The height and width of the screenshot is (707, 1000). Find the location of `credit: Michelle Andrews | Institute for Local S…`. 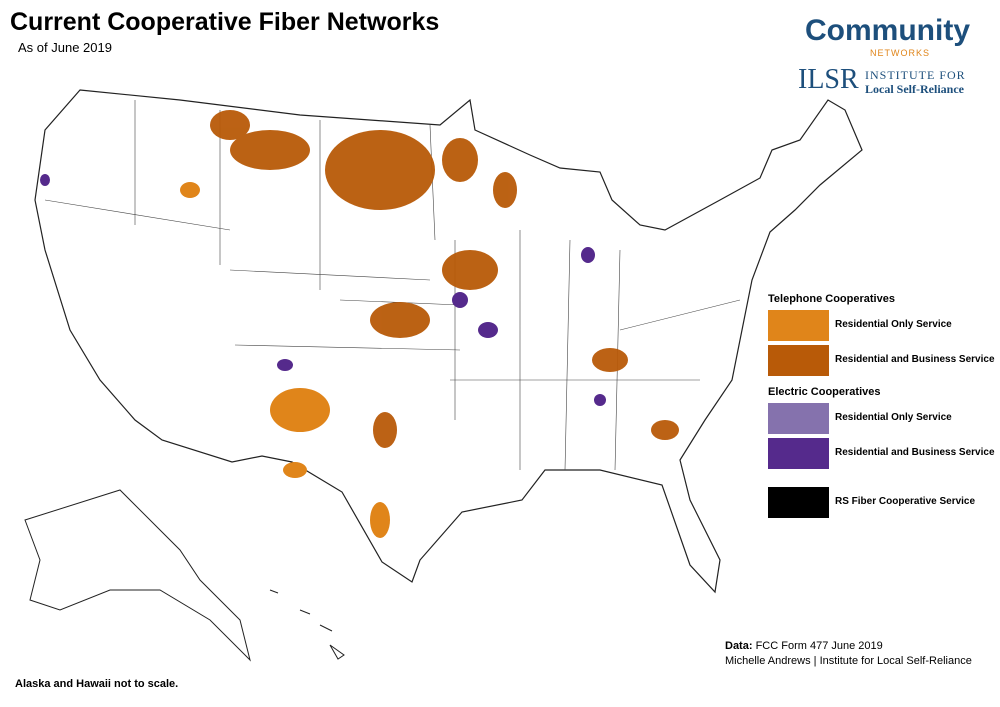

credit: Michelle Andrews | Institute for Local S… is located at coordinates (848, 661).